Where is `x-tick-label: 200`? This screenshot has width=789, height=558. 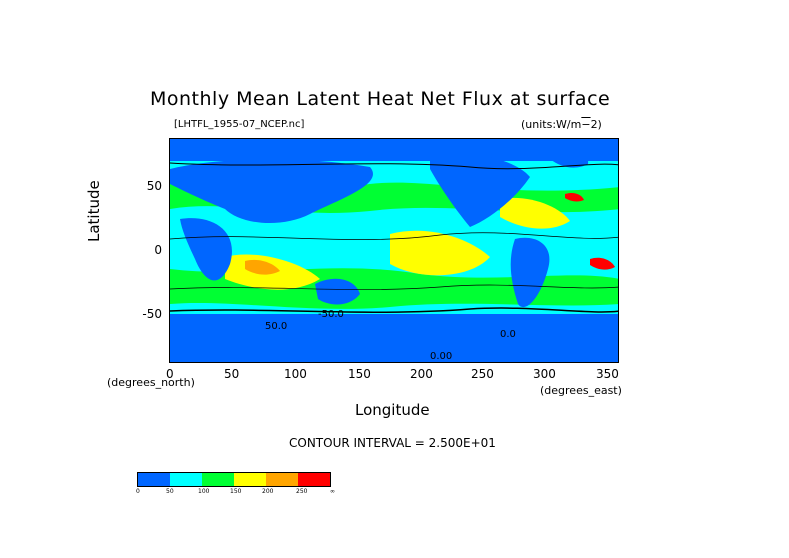 x-tick-label: 200 is located at coordinates (421, 374).